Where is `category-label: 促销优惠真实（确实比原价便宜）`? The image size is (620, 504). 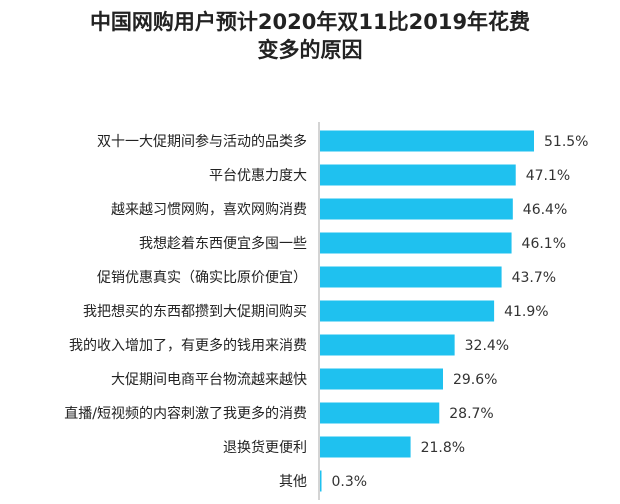 category-label: 促销优惠真实（确实比原价便宜） is located at coordinates (202, 278).